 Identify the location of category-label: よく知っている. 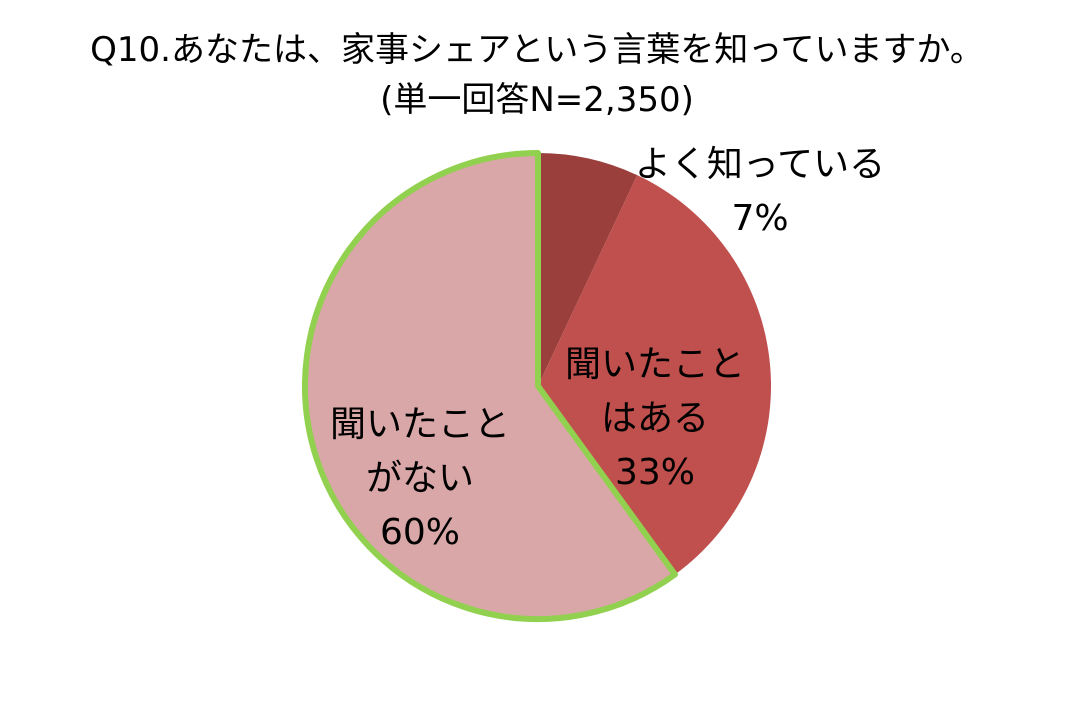
(760, 164).